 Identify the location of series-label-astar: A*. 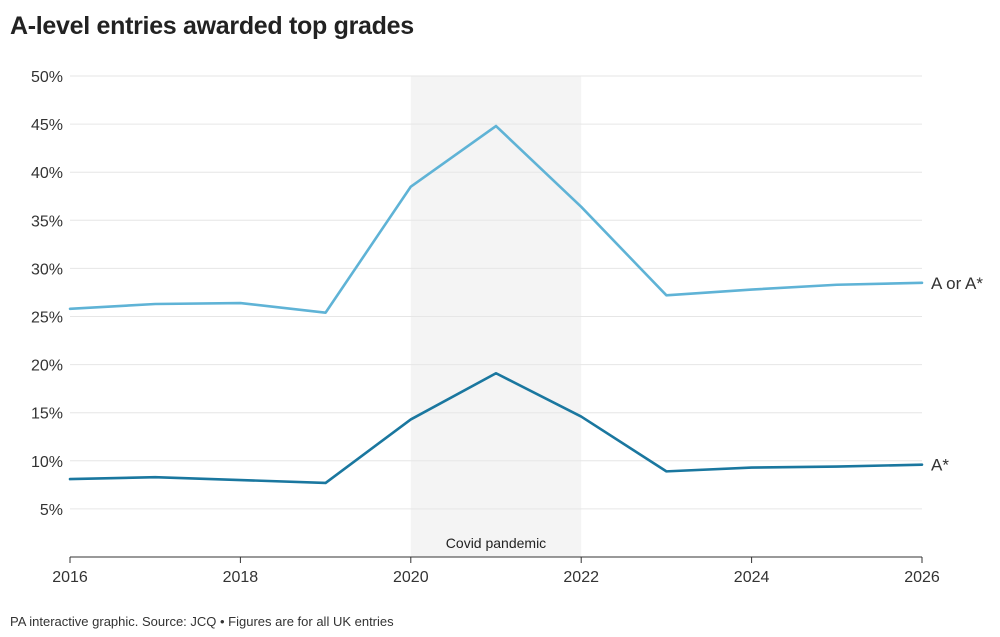
(940, 465).